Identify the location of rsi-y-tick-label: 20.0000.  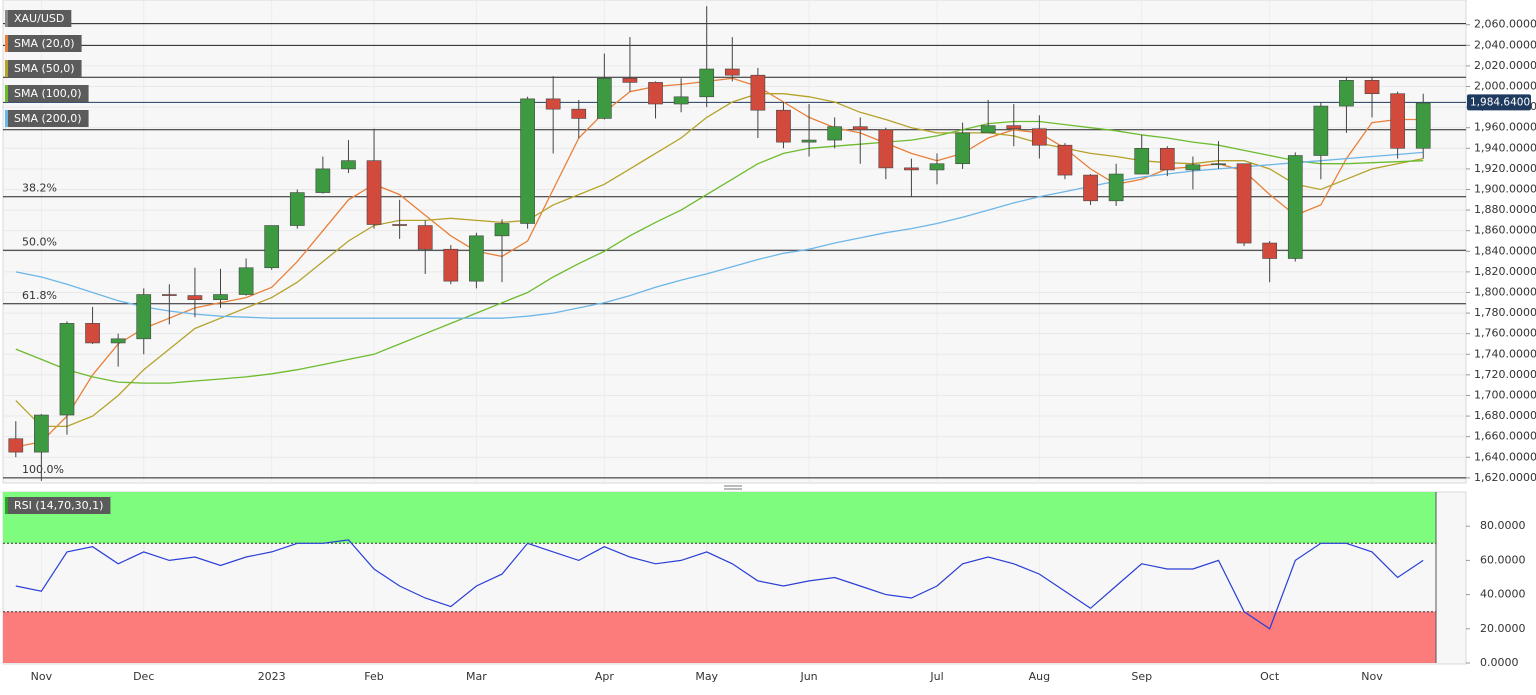
(1503, 628).